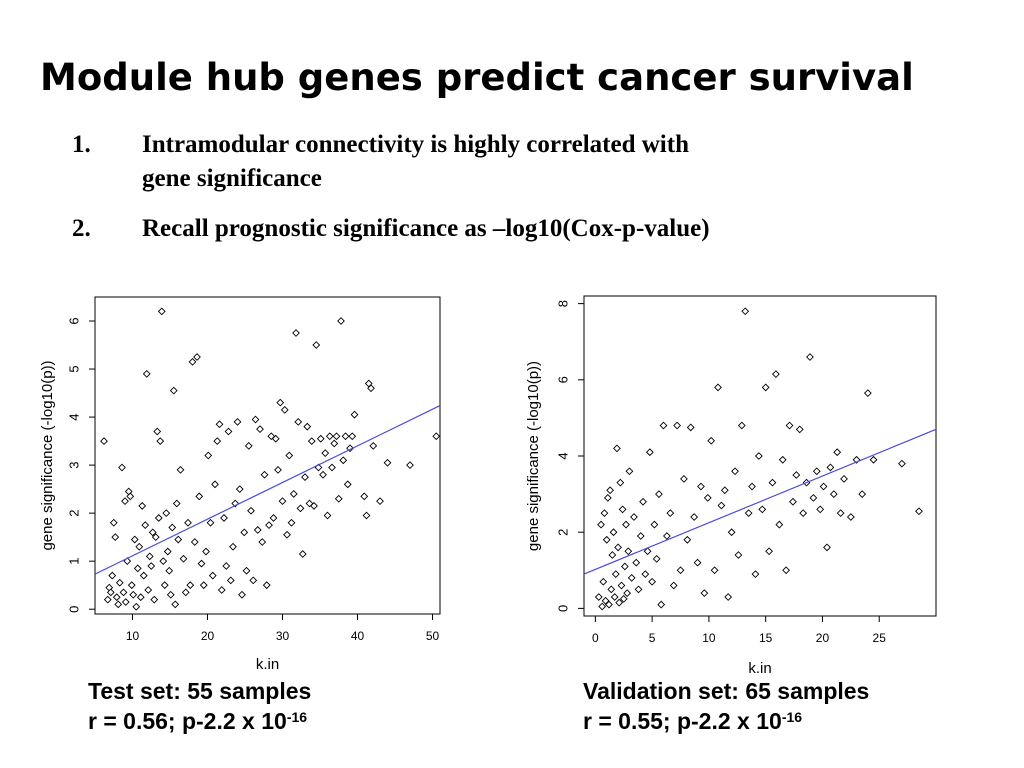 Image resolution: width=1024 pixels, height=768 pixels. What do you see at coordinates (73, 561) in the screenshot?
I see `y-tick-label: 1` at bounding box center [73, 561].